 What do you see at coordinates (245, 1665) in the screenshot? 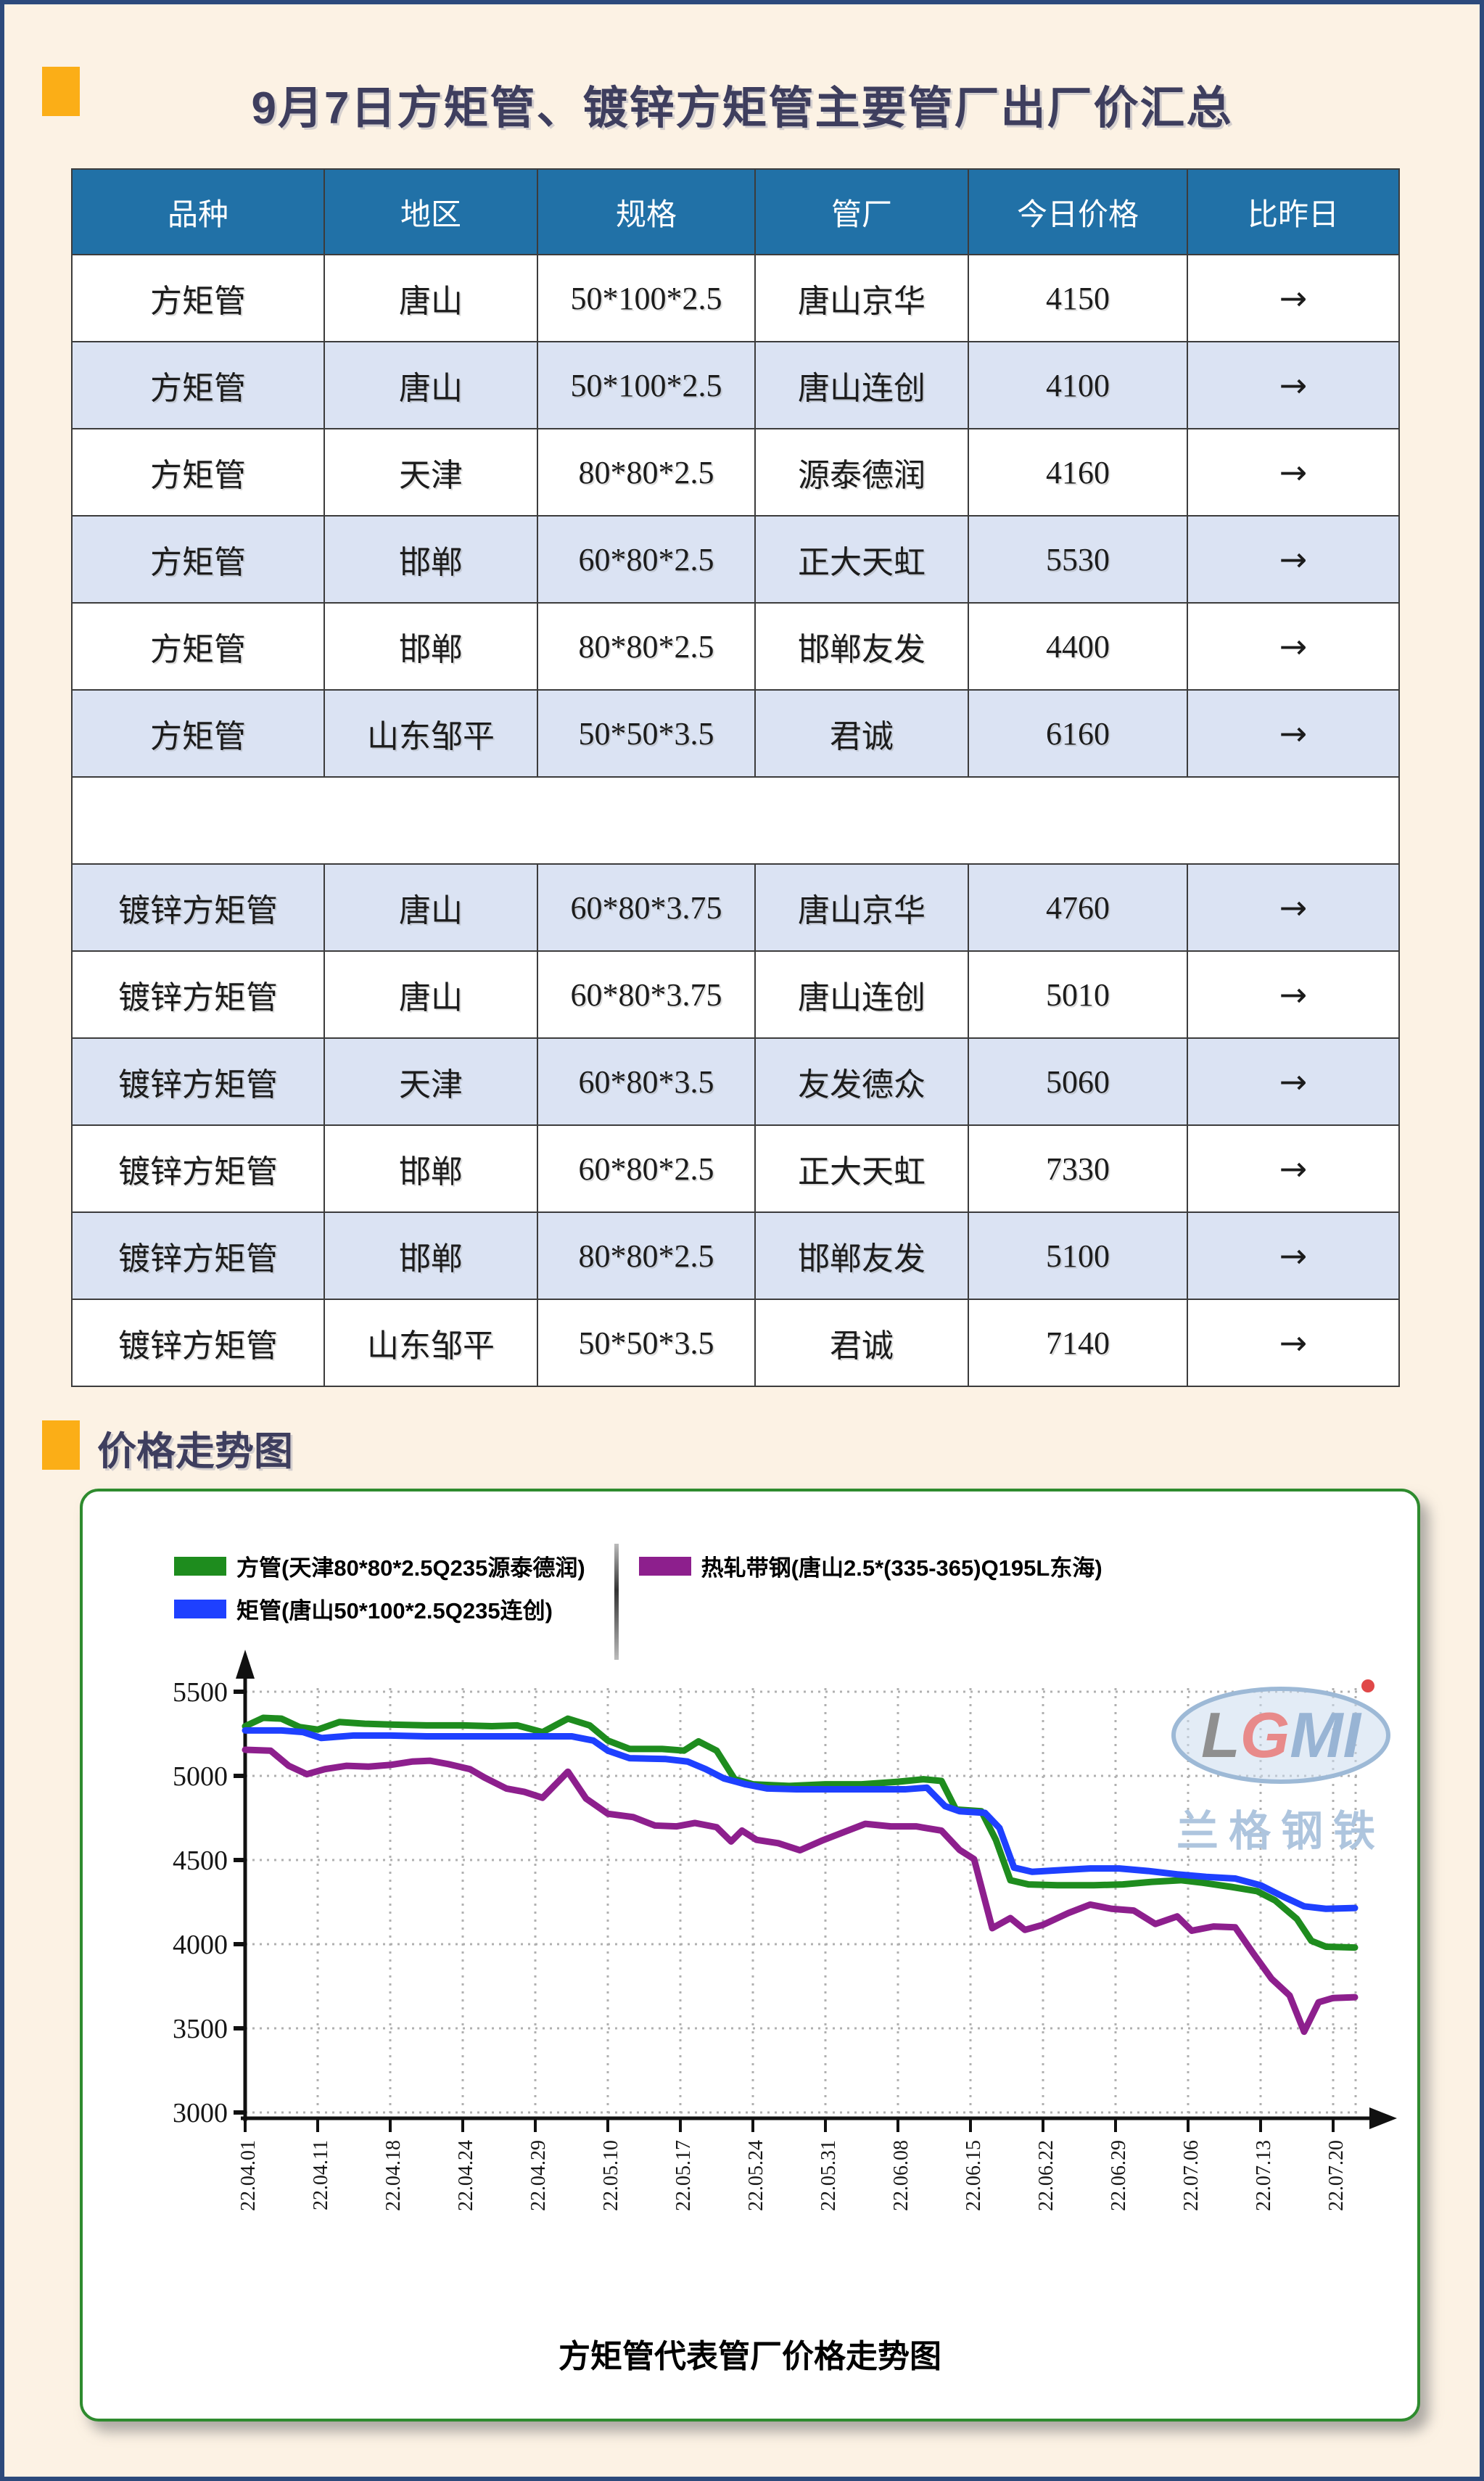
I see `y-axis-arrow-icon` at bounding box center [245, 1665].